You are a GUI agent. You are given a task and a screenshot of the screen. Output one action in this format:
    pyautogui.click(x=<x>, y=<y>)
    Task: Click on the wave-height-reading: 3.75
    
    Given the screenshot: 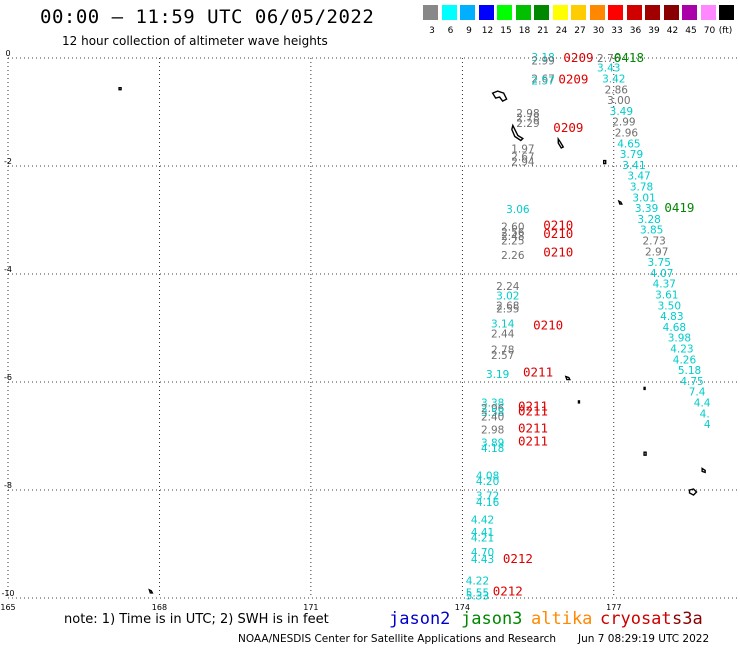 What is the action you would take?
    pyautogui.click(x=659, y=263)
    